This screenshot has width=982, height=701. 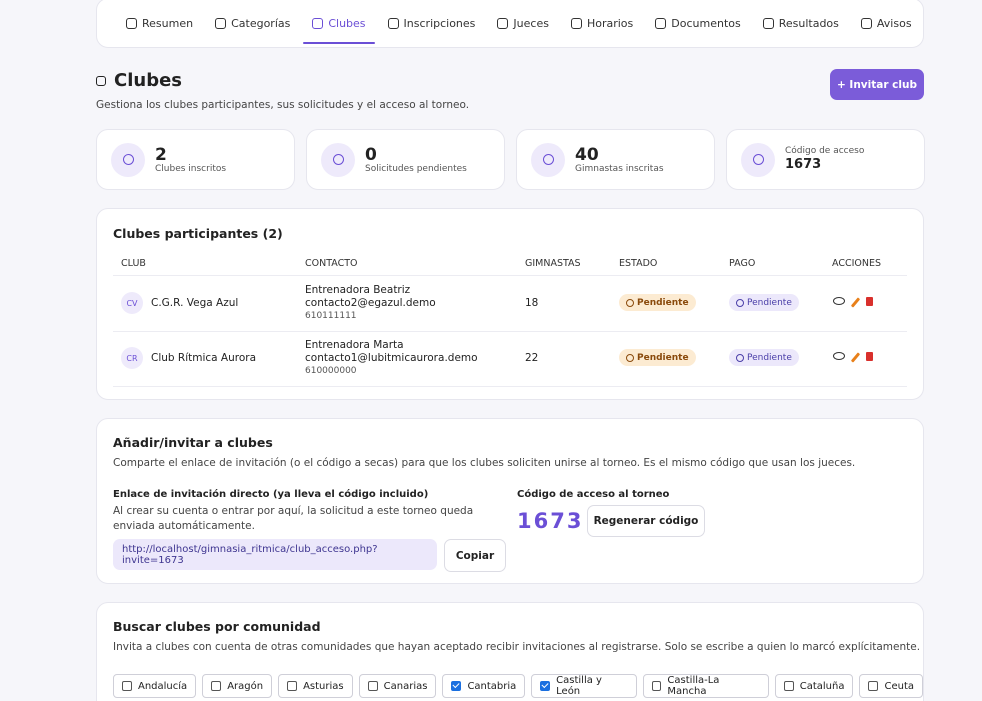 What do you see at coordinates (132, 303) in the screenshot?
I see `club-avatar: CV` at bounding box center [132, 303].